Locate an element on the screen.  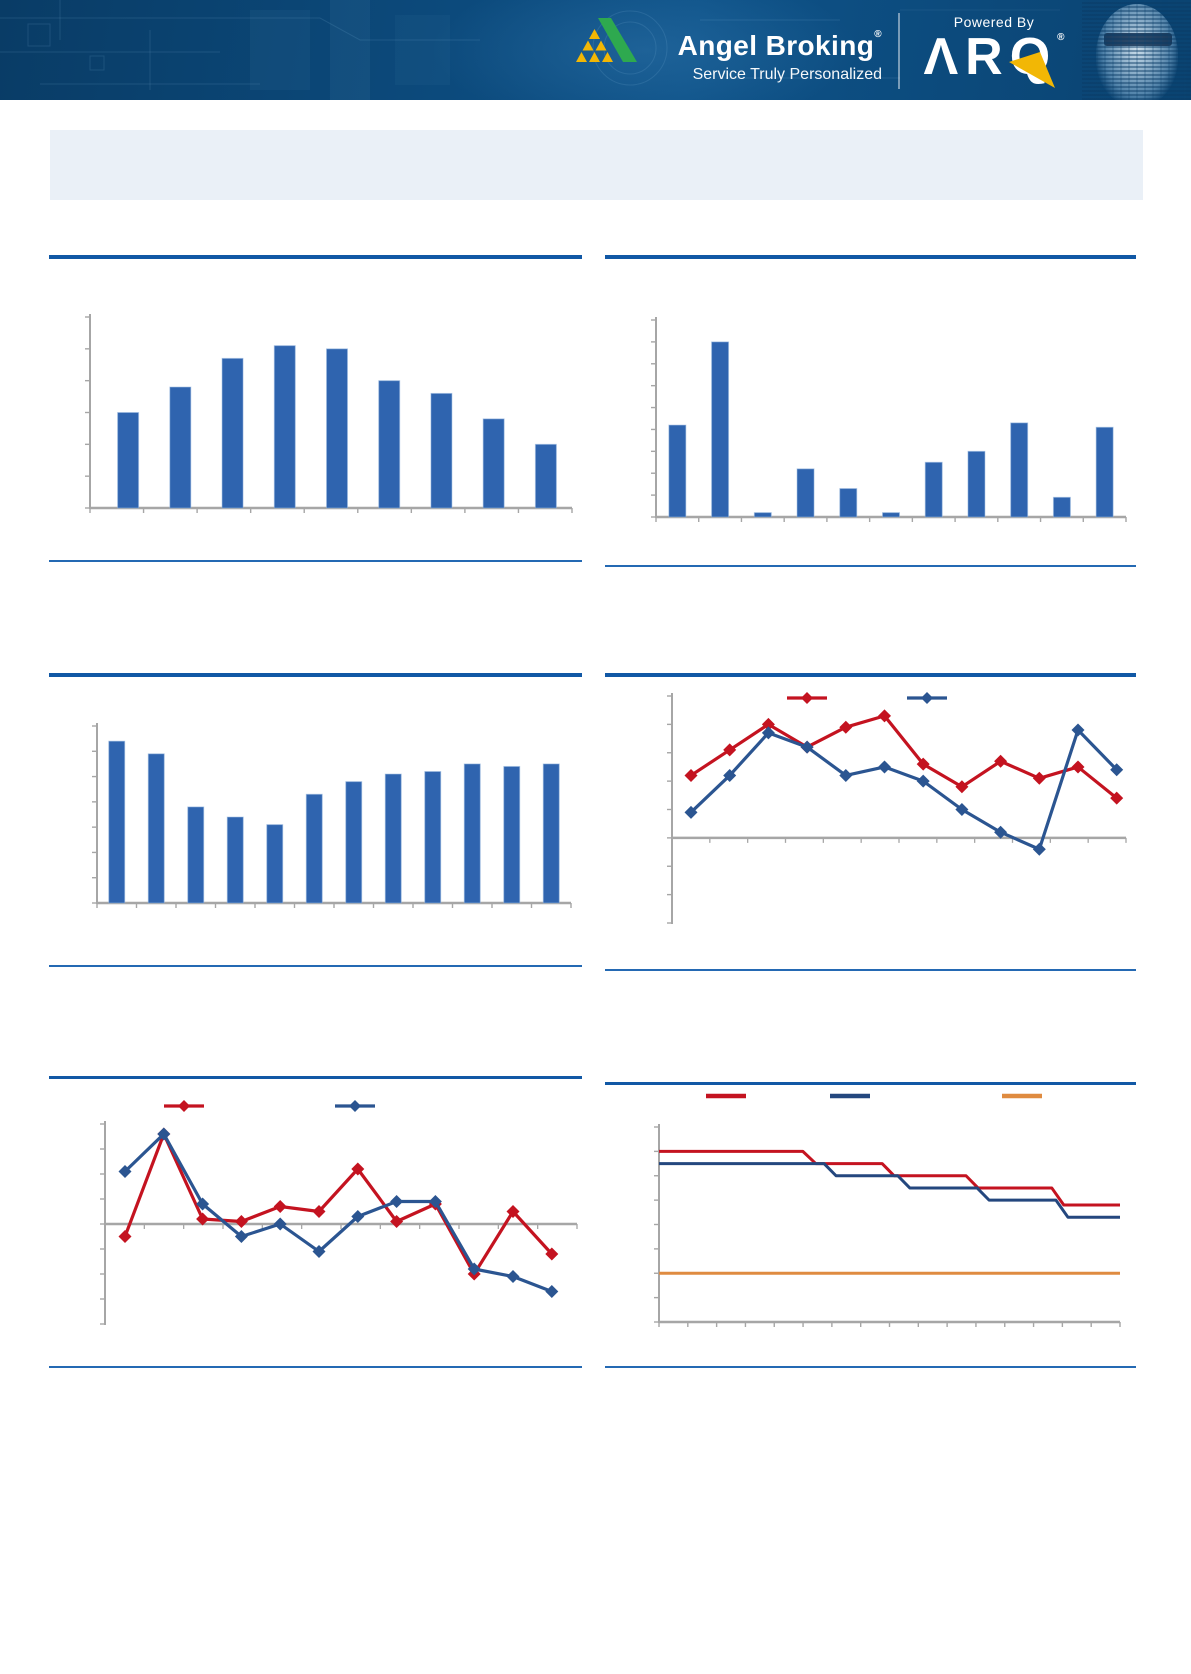
face-head-shape is located at coordinates (1137, 52).